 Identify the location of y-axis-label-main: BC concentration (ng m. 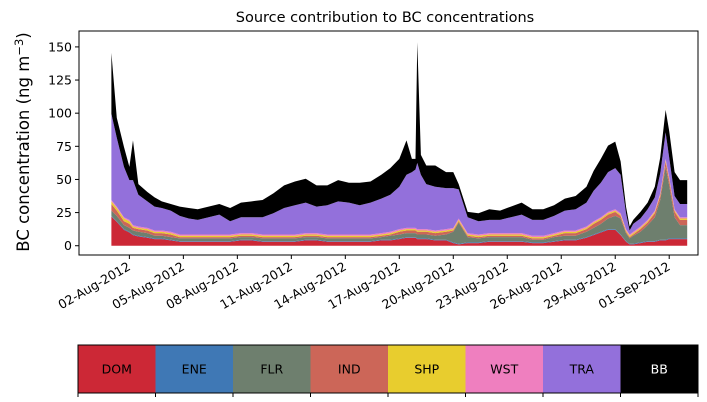
(23, 154).